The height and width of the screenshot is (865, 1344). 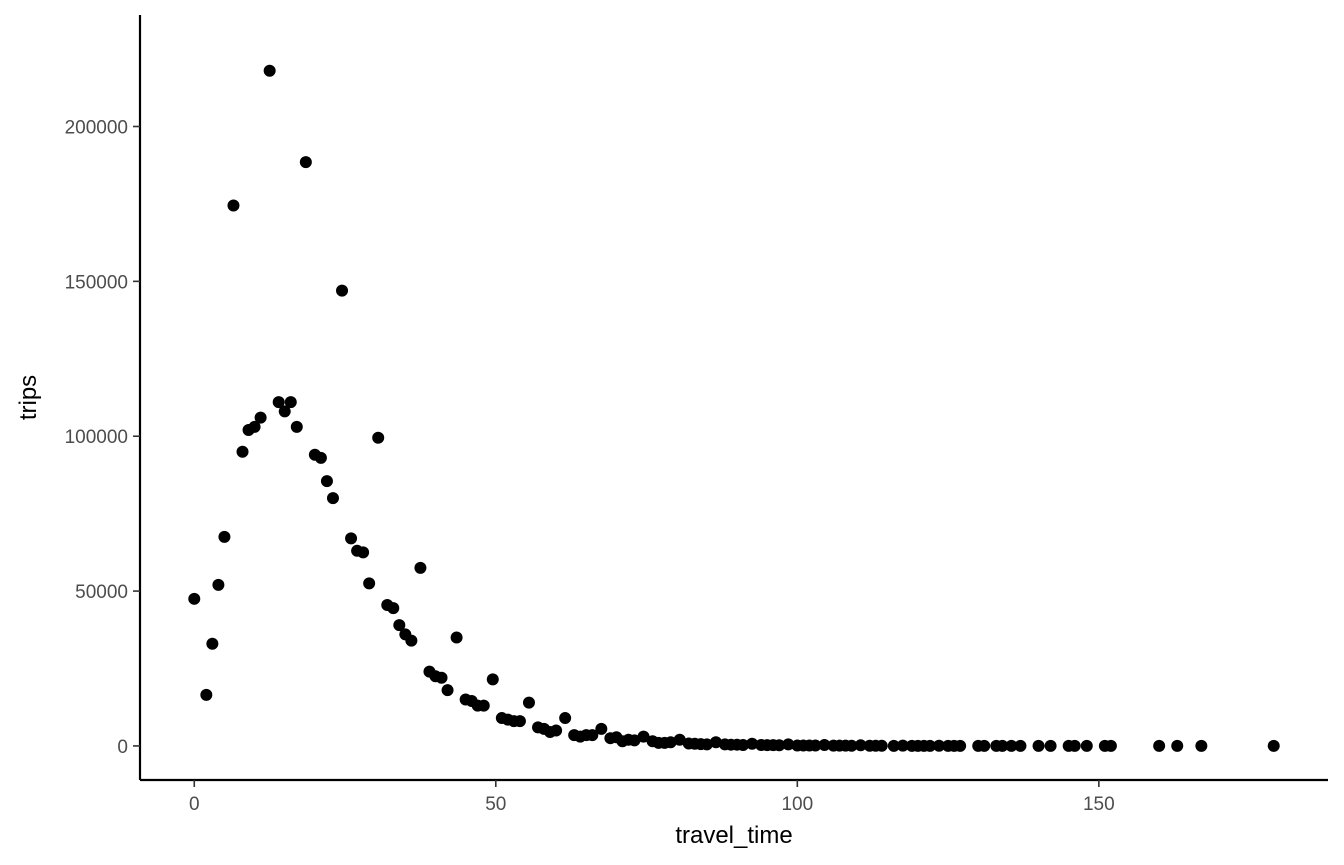 What do you see at coordinates (96, 282) in the screenshot?
I see `y-tick-label: 150000` at bounding box center [96, 282].